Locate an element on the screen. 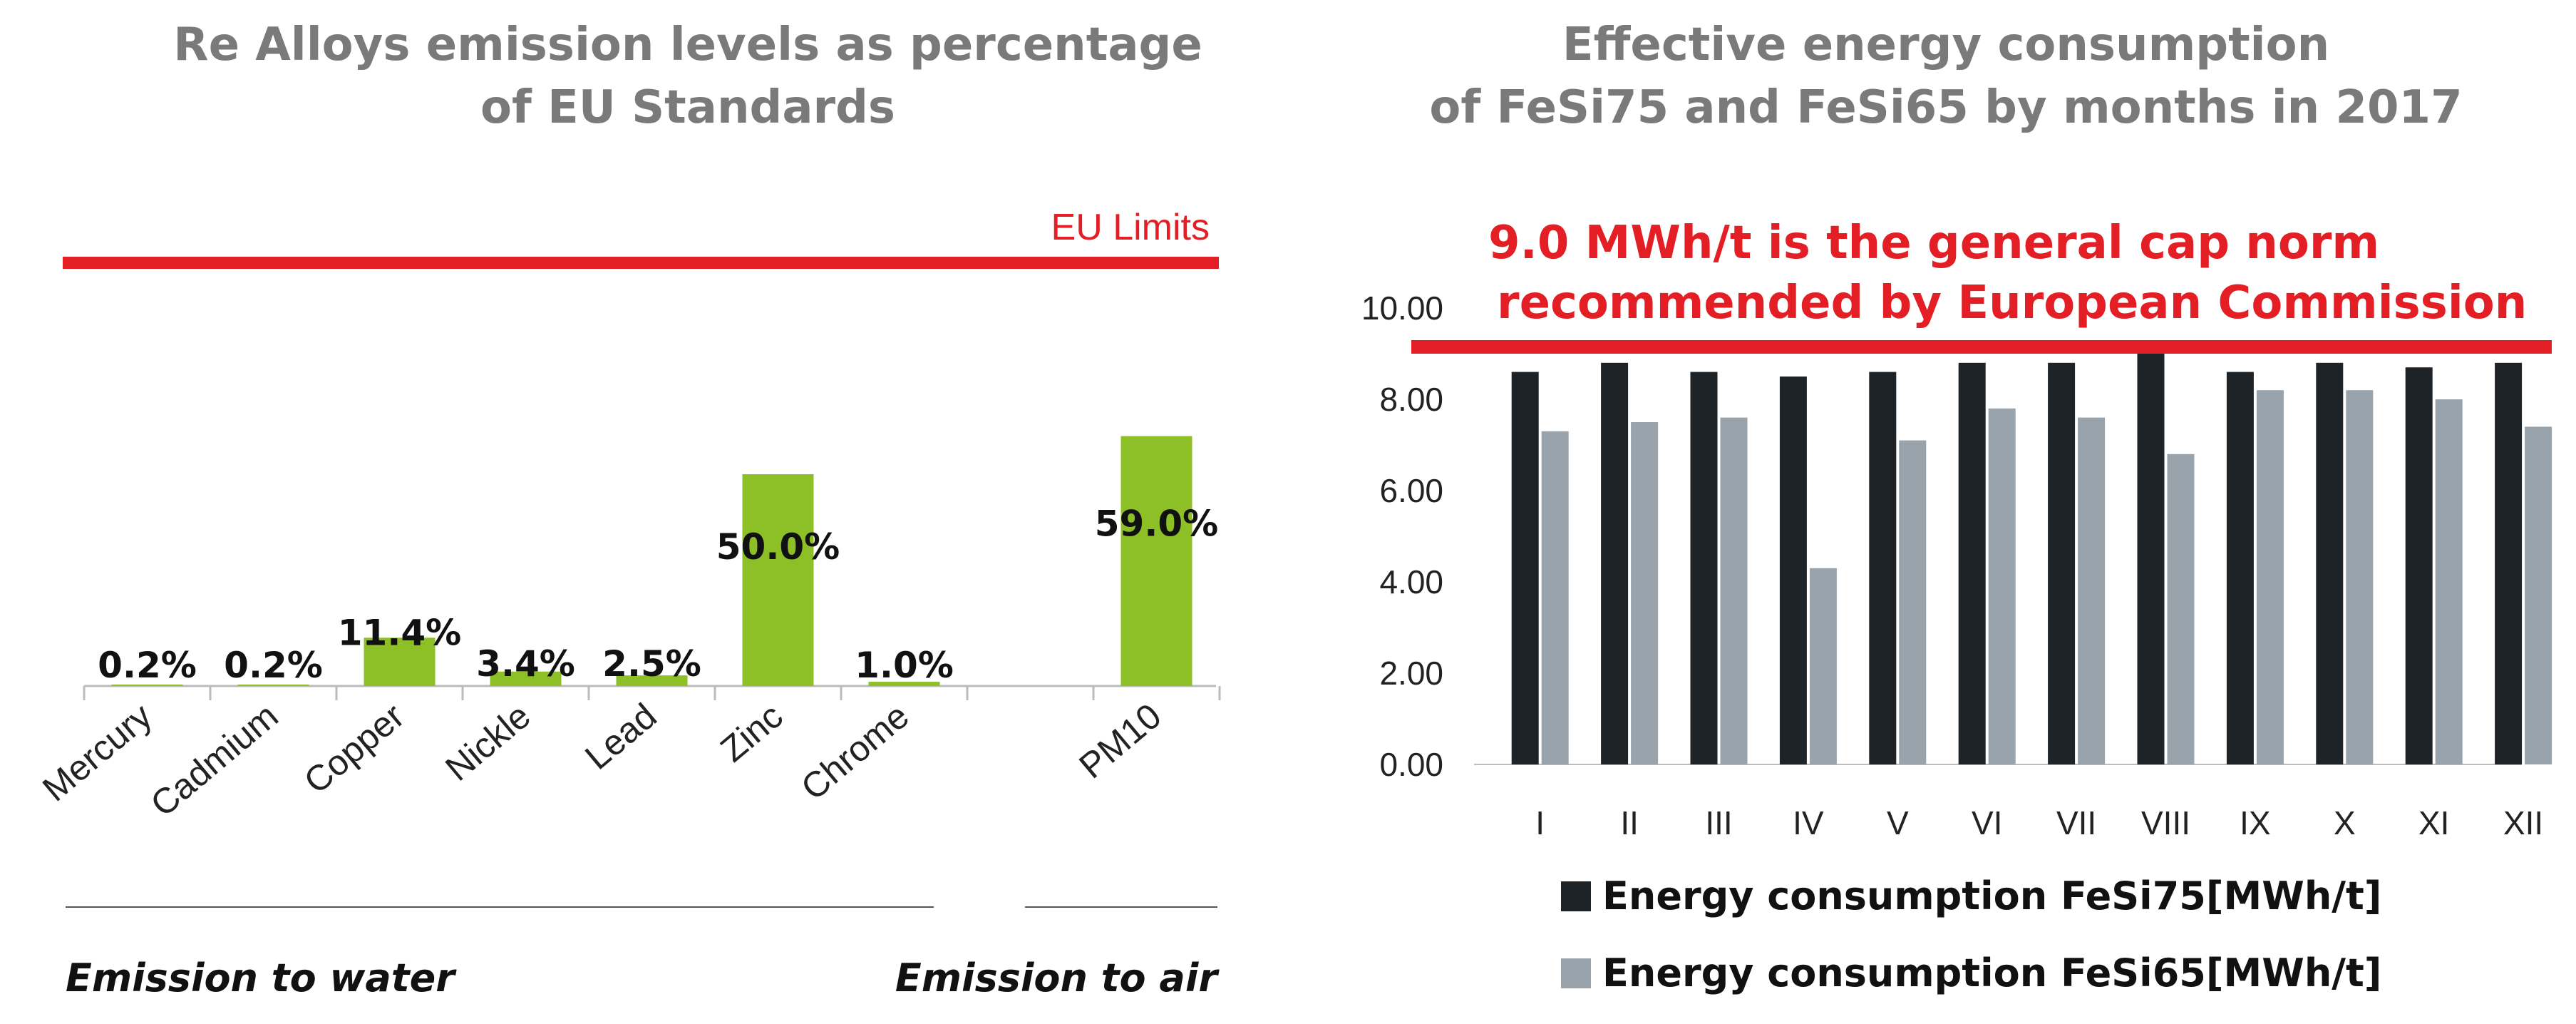 This screenshot has height=1024, width=2576. energy-y-tick-label: 4.00 is located at coordinates (1411, 581).